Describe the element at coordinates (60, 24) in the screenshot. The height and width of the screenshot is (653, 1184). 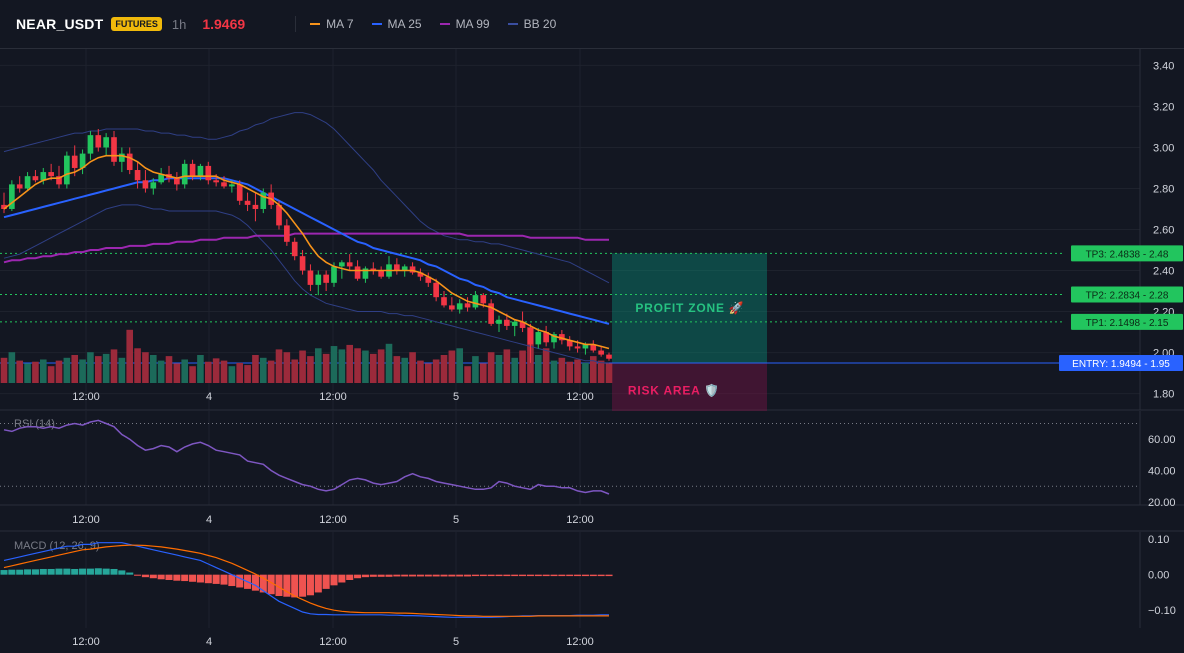
I see `symbol-name: NEAR_USDT` at that location.